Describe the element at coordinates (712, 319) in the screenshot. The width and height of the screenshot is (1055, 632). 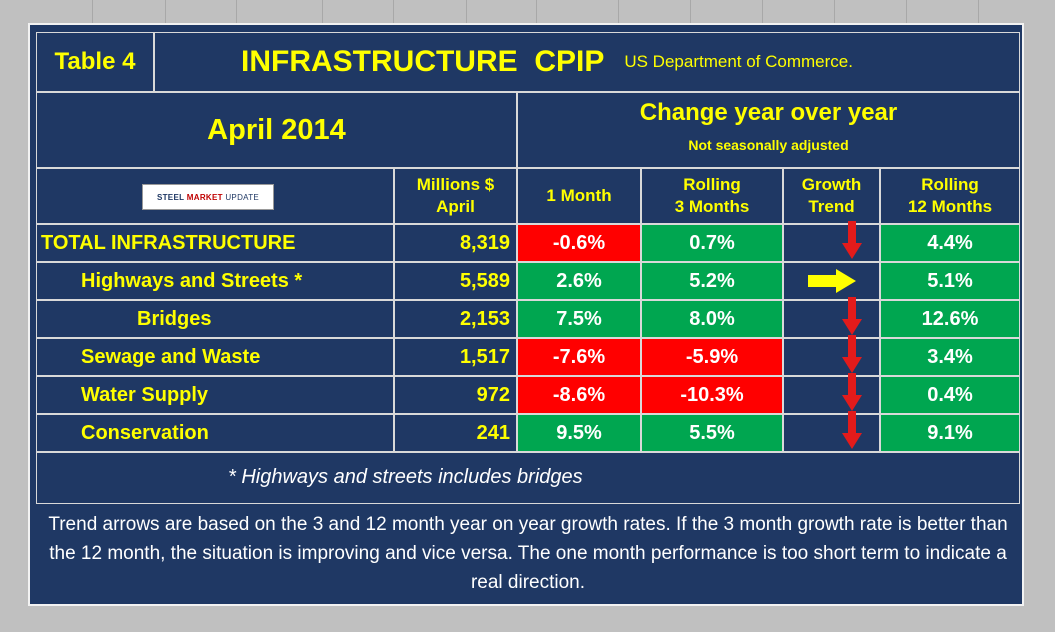
I see `rolling3-value: 8.0%` at that location.